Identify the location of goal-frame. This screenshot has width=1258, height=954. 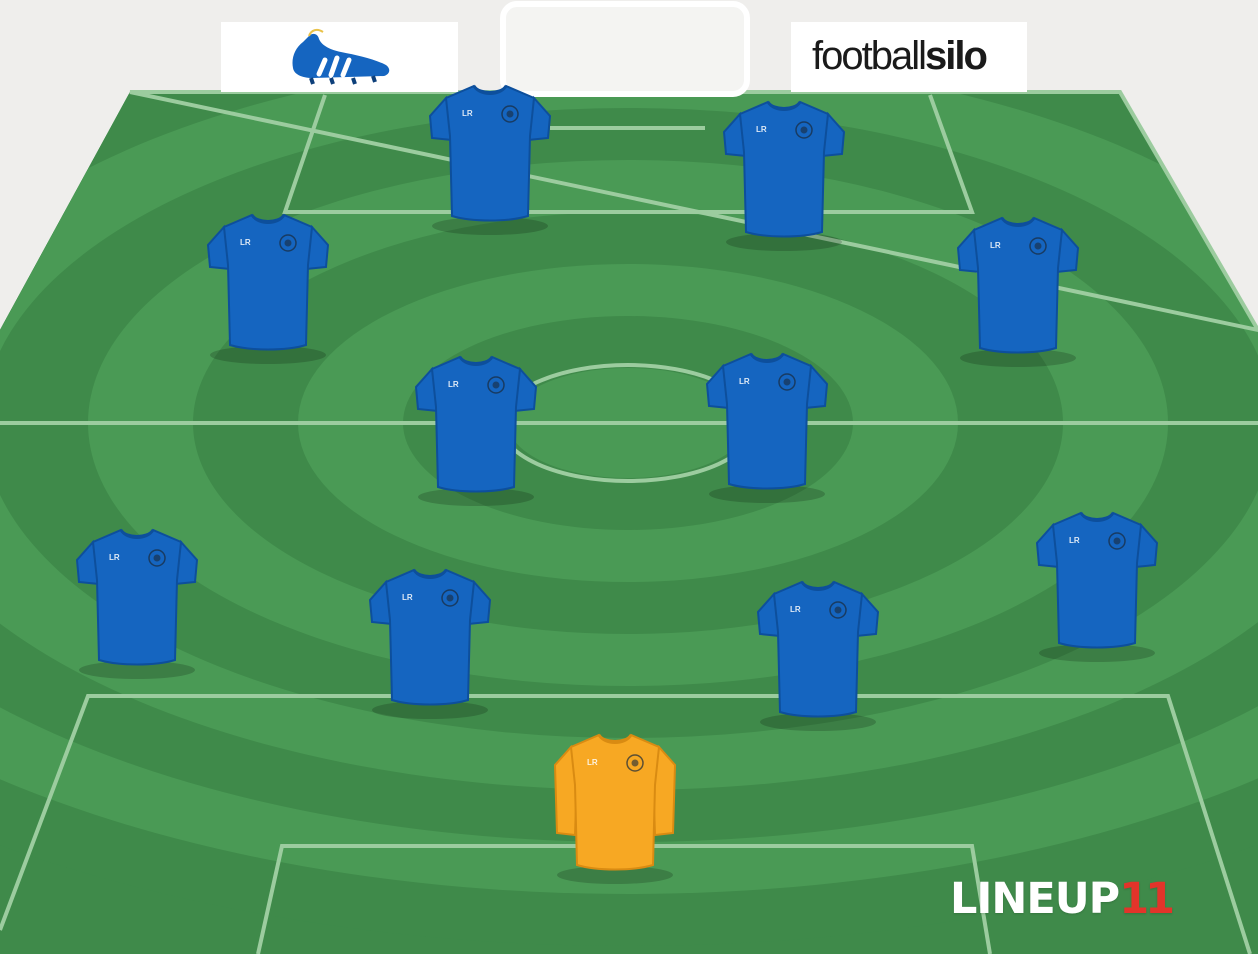
(625, 49).